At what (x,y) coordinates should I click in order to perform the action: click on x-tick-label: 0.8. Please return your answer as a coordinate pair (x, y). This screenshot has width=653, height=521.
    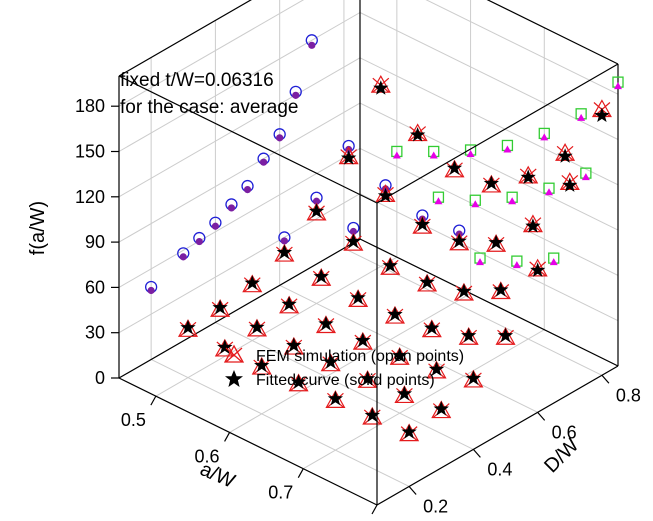
    Looking at the image, I should click on (354, 520).